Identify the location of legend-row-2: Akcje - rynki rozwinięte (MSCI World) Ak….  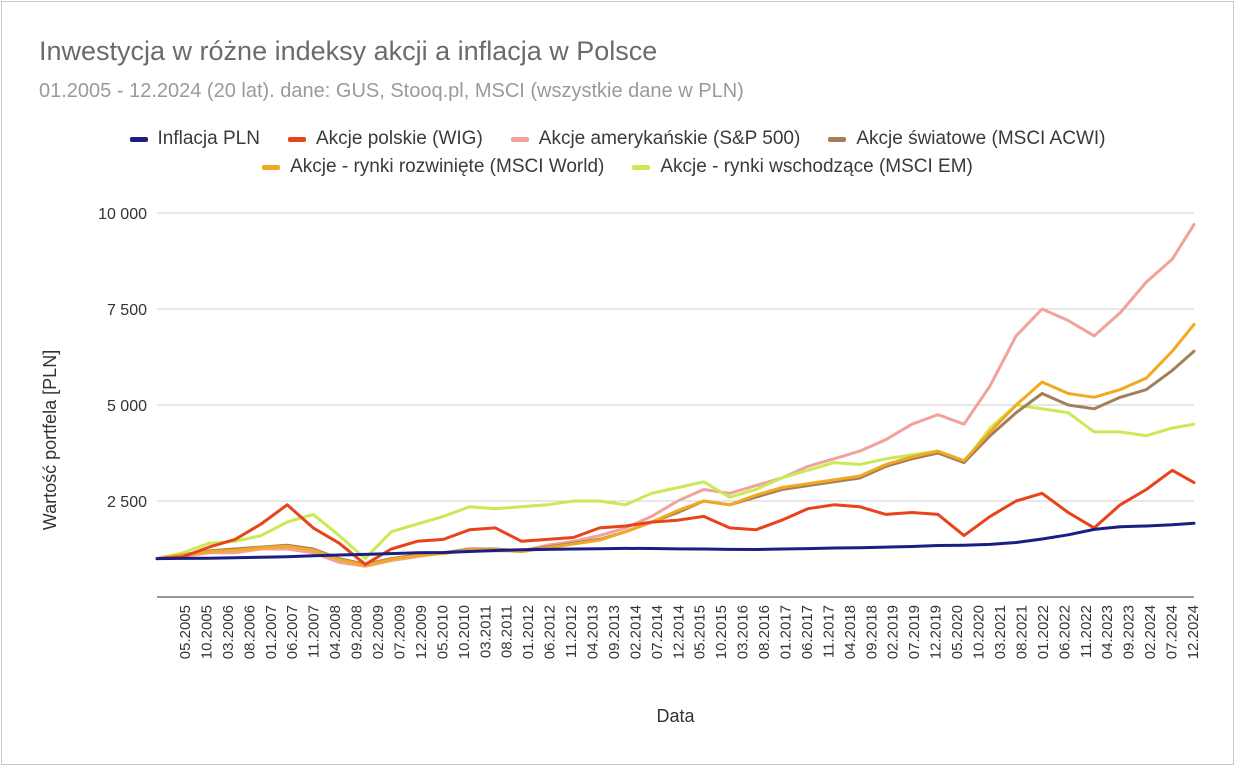
(617, 167).